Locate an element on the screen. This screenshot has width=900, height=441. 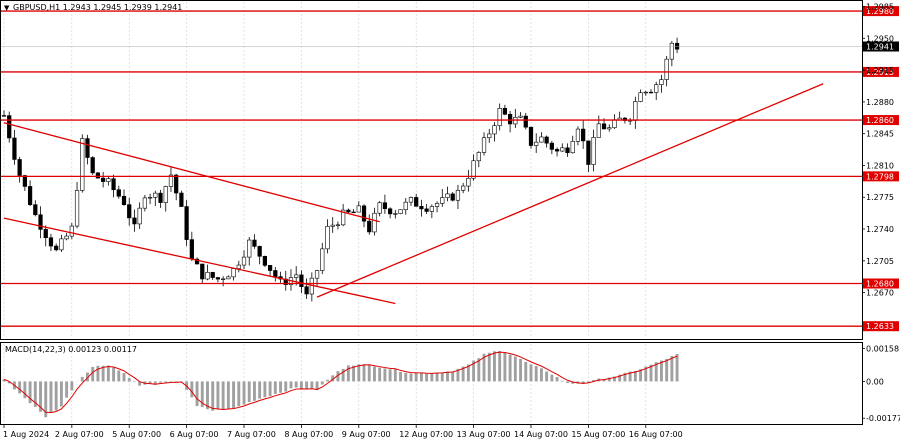
price-tick-label: 1.2950 is located at coordinates (880, 38).